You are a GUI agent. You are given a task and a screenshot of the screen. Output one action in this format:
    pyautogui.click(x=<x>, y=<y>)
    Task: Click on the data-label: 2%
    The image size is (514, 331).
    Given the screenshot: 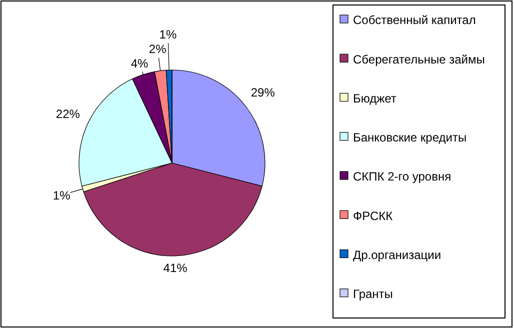 What is the action you would take?
    pyautogui.click(x=157, y=49)
    